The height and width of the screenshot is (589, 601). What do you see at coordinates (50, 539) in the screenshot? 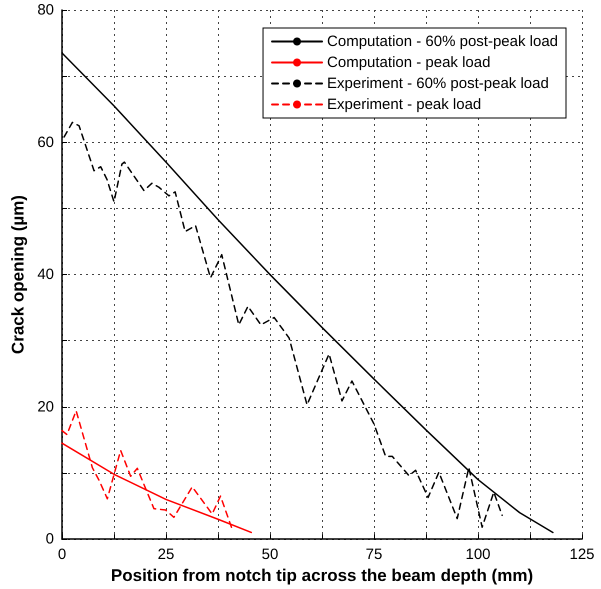
I see `y-tick-label: 0` at bounding box center [50, 539].